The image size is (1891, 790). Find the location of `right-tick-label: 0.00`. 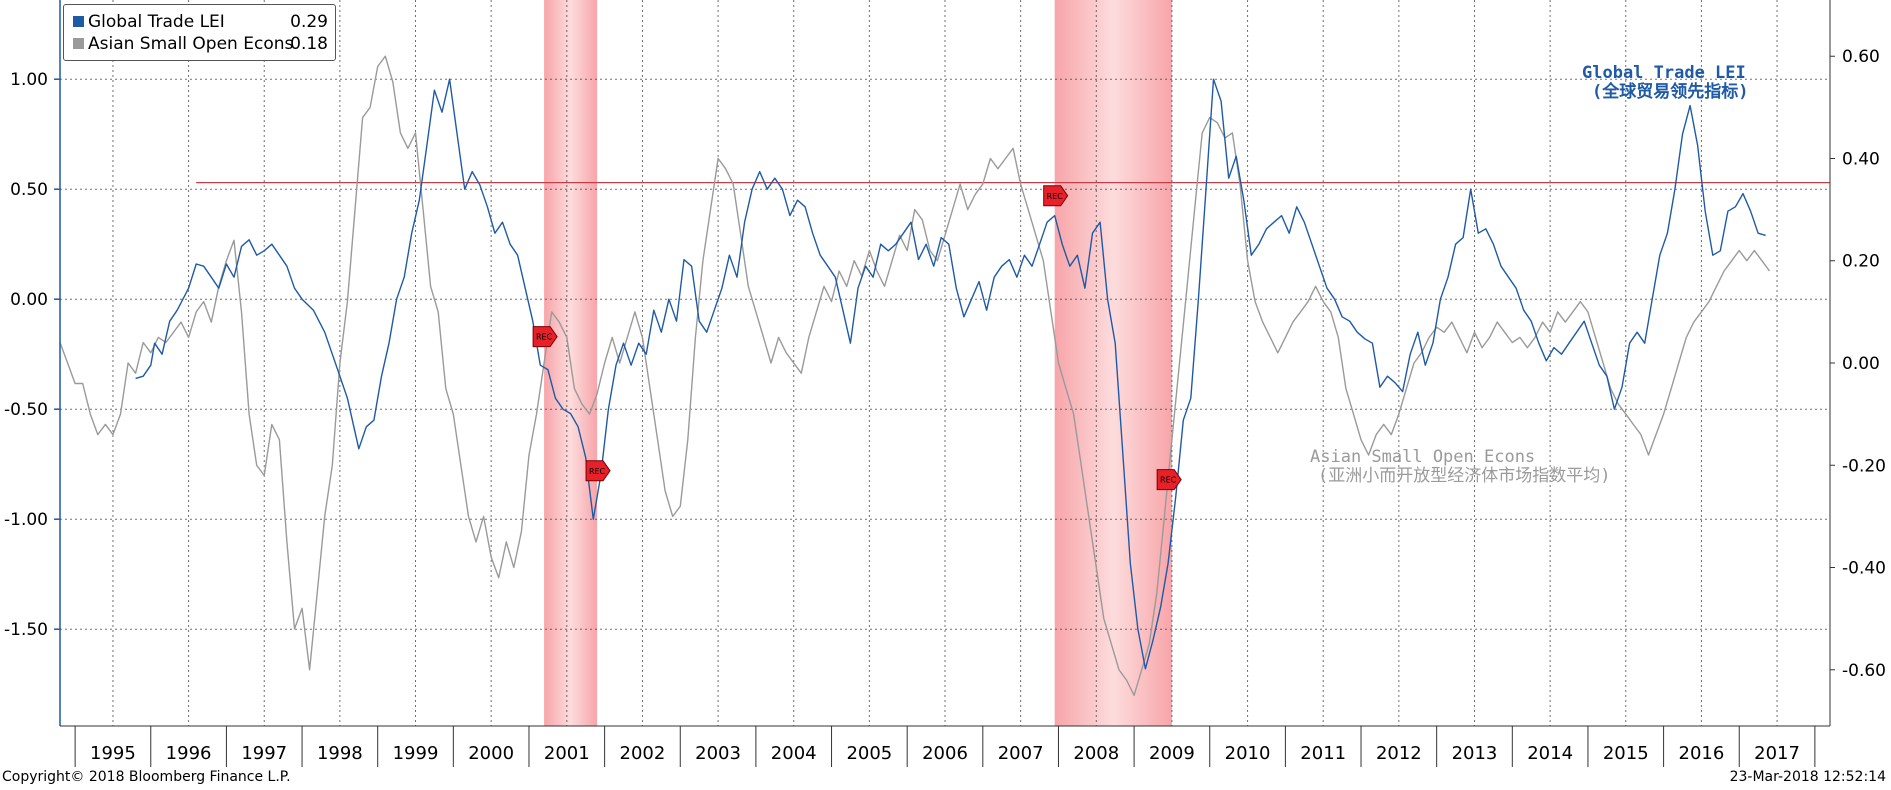

right-tick-label: 0.00 is located at coordinates (1861, 364).